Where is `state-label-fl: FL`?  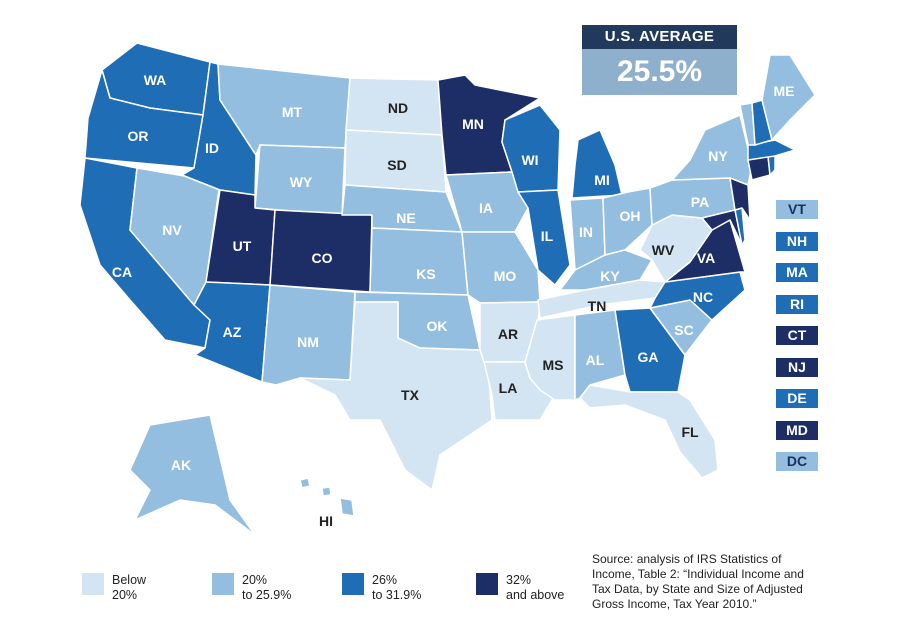 state-label-fl: FL is located at coordinates (690, 432).